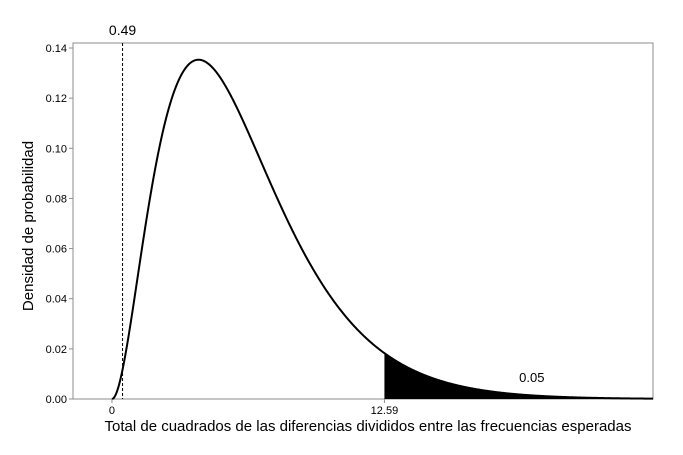  Describe the element at coordinates (56, 199) in the screenshot. I see `y-tick-label: 0.08` at that location.